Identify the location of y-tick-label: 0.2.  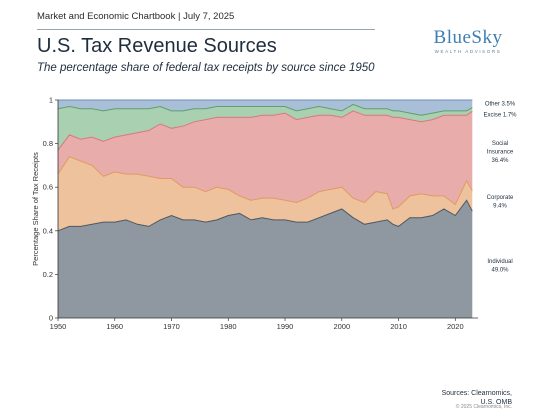
(48, 274).